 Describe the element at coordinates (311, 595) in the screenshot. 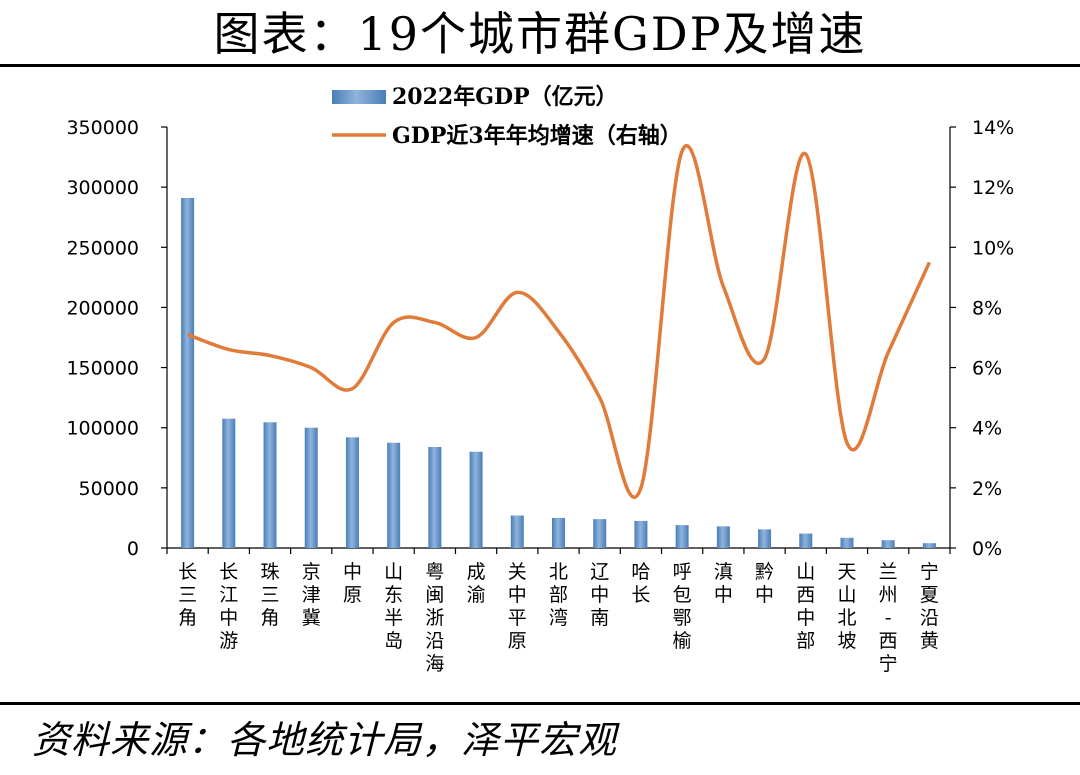

I see `category-label: 京津冀` at that location.